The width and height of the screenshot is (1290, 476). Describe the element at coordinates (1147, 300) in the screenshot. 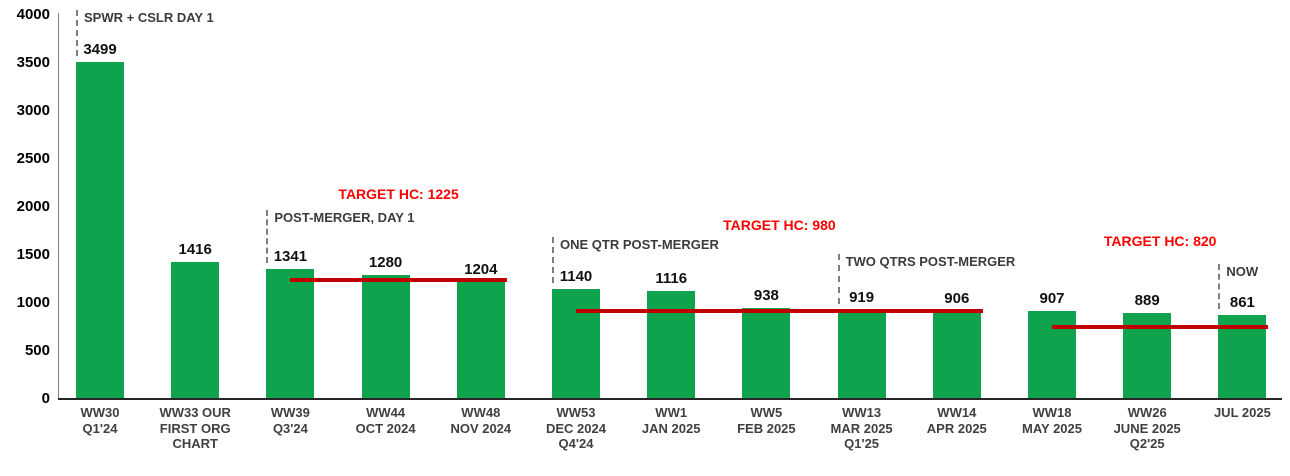

I see `bar-value-label: 889` at that location.